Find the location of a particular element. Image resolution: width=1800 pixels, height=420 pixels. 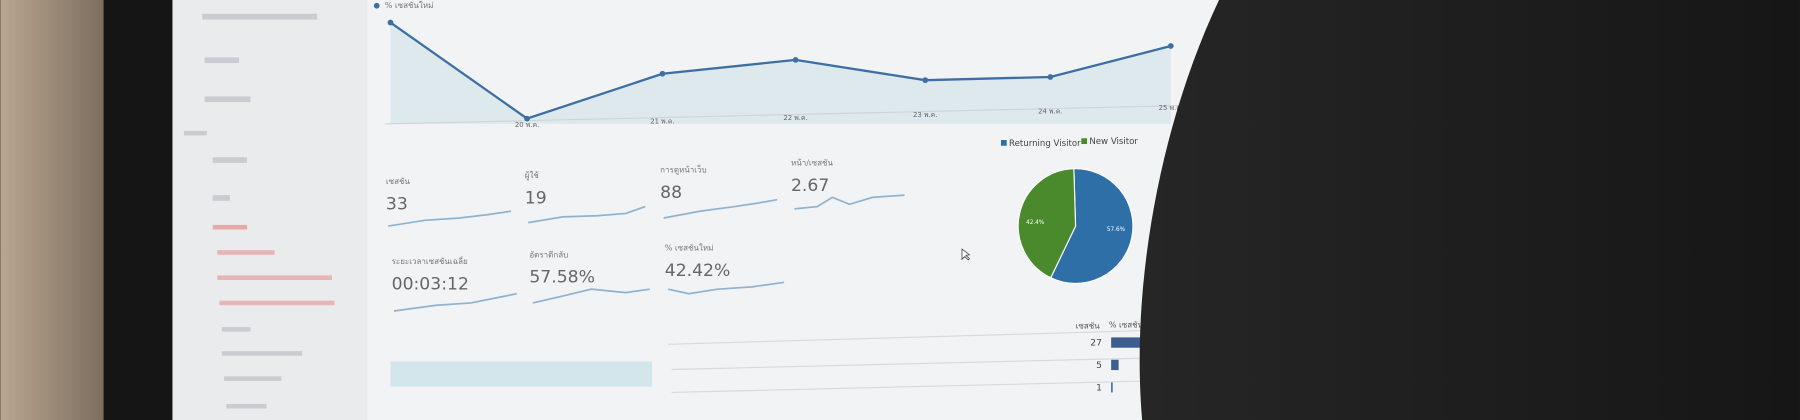

metric-value: 33 is located at coordinates (397, 204).